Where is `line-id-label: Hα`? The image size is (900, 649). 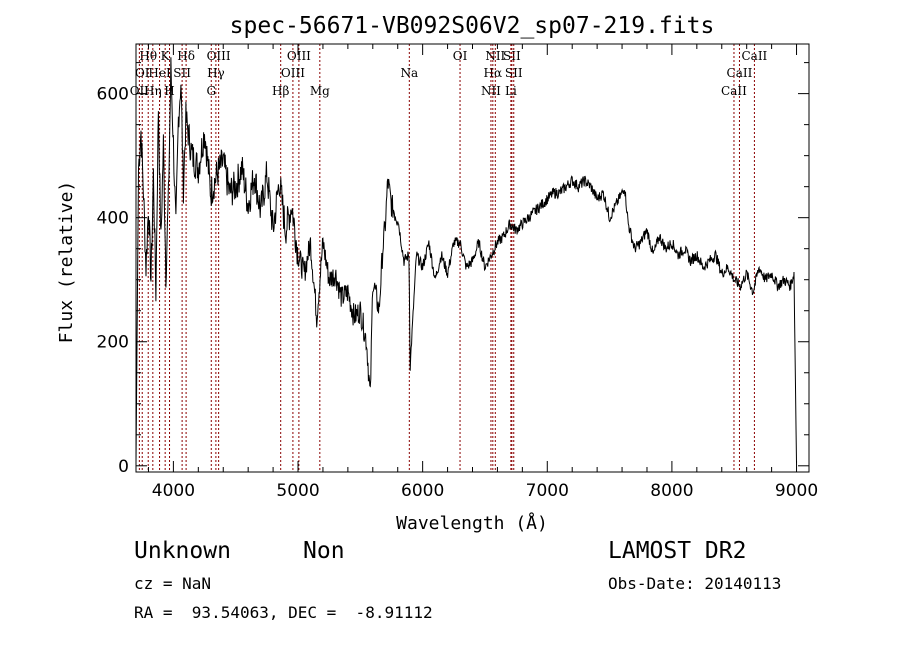
line-id-label: Hα is located at coordinates (493, 73).